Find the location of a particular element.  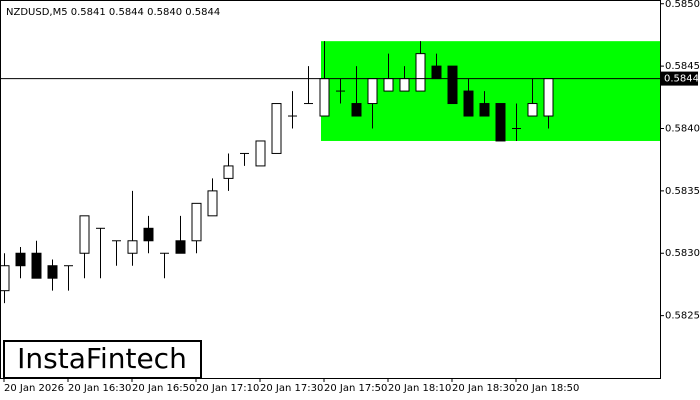

chart-title: NZDUSD,M5 0.5841 0.5844 0.5840 0.5844 is located at coordinates (113, 12).